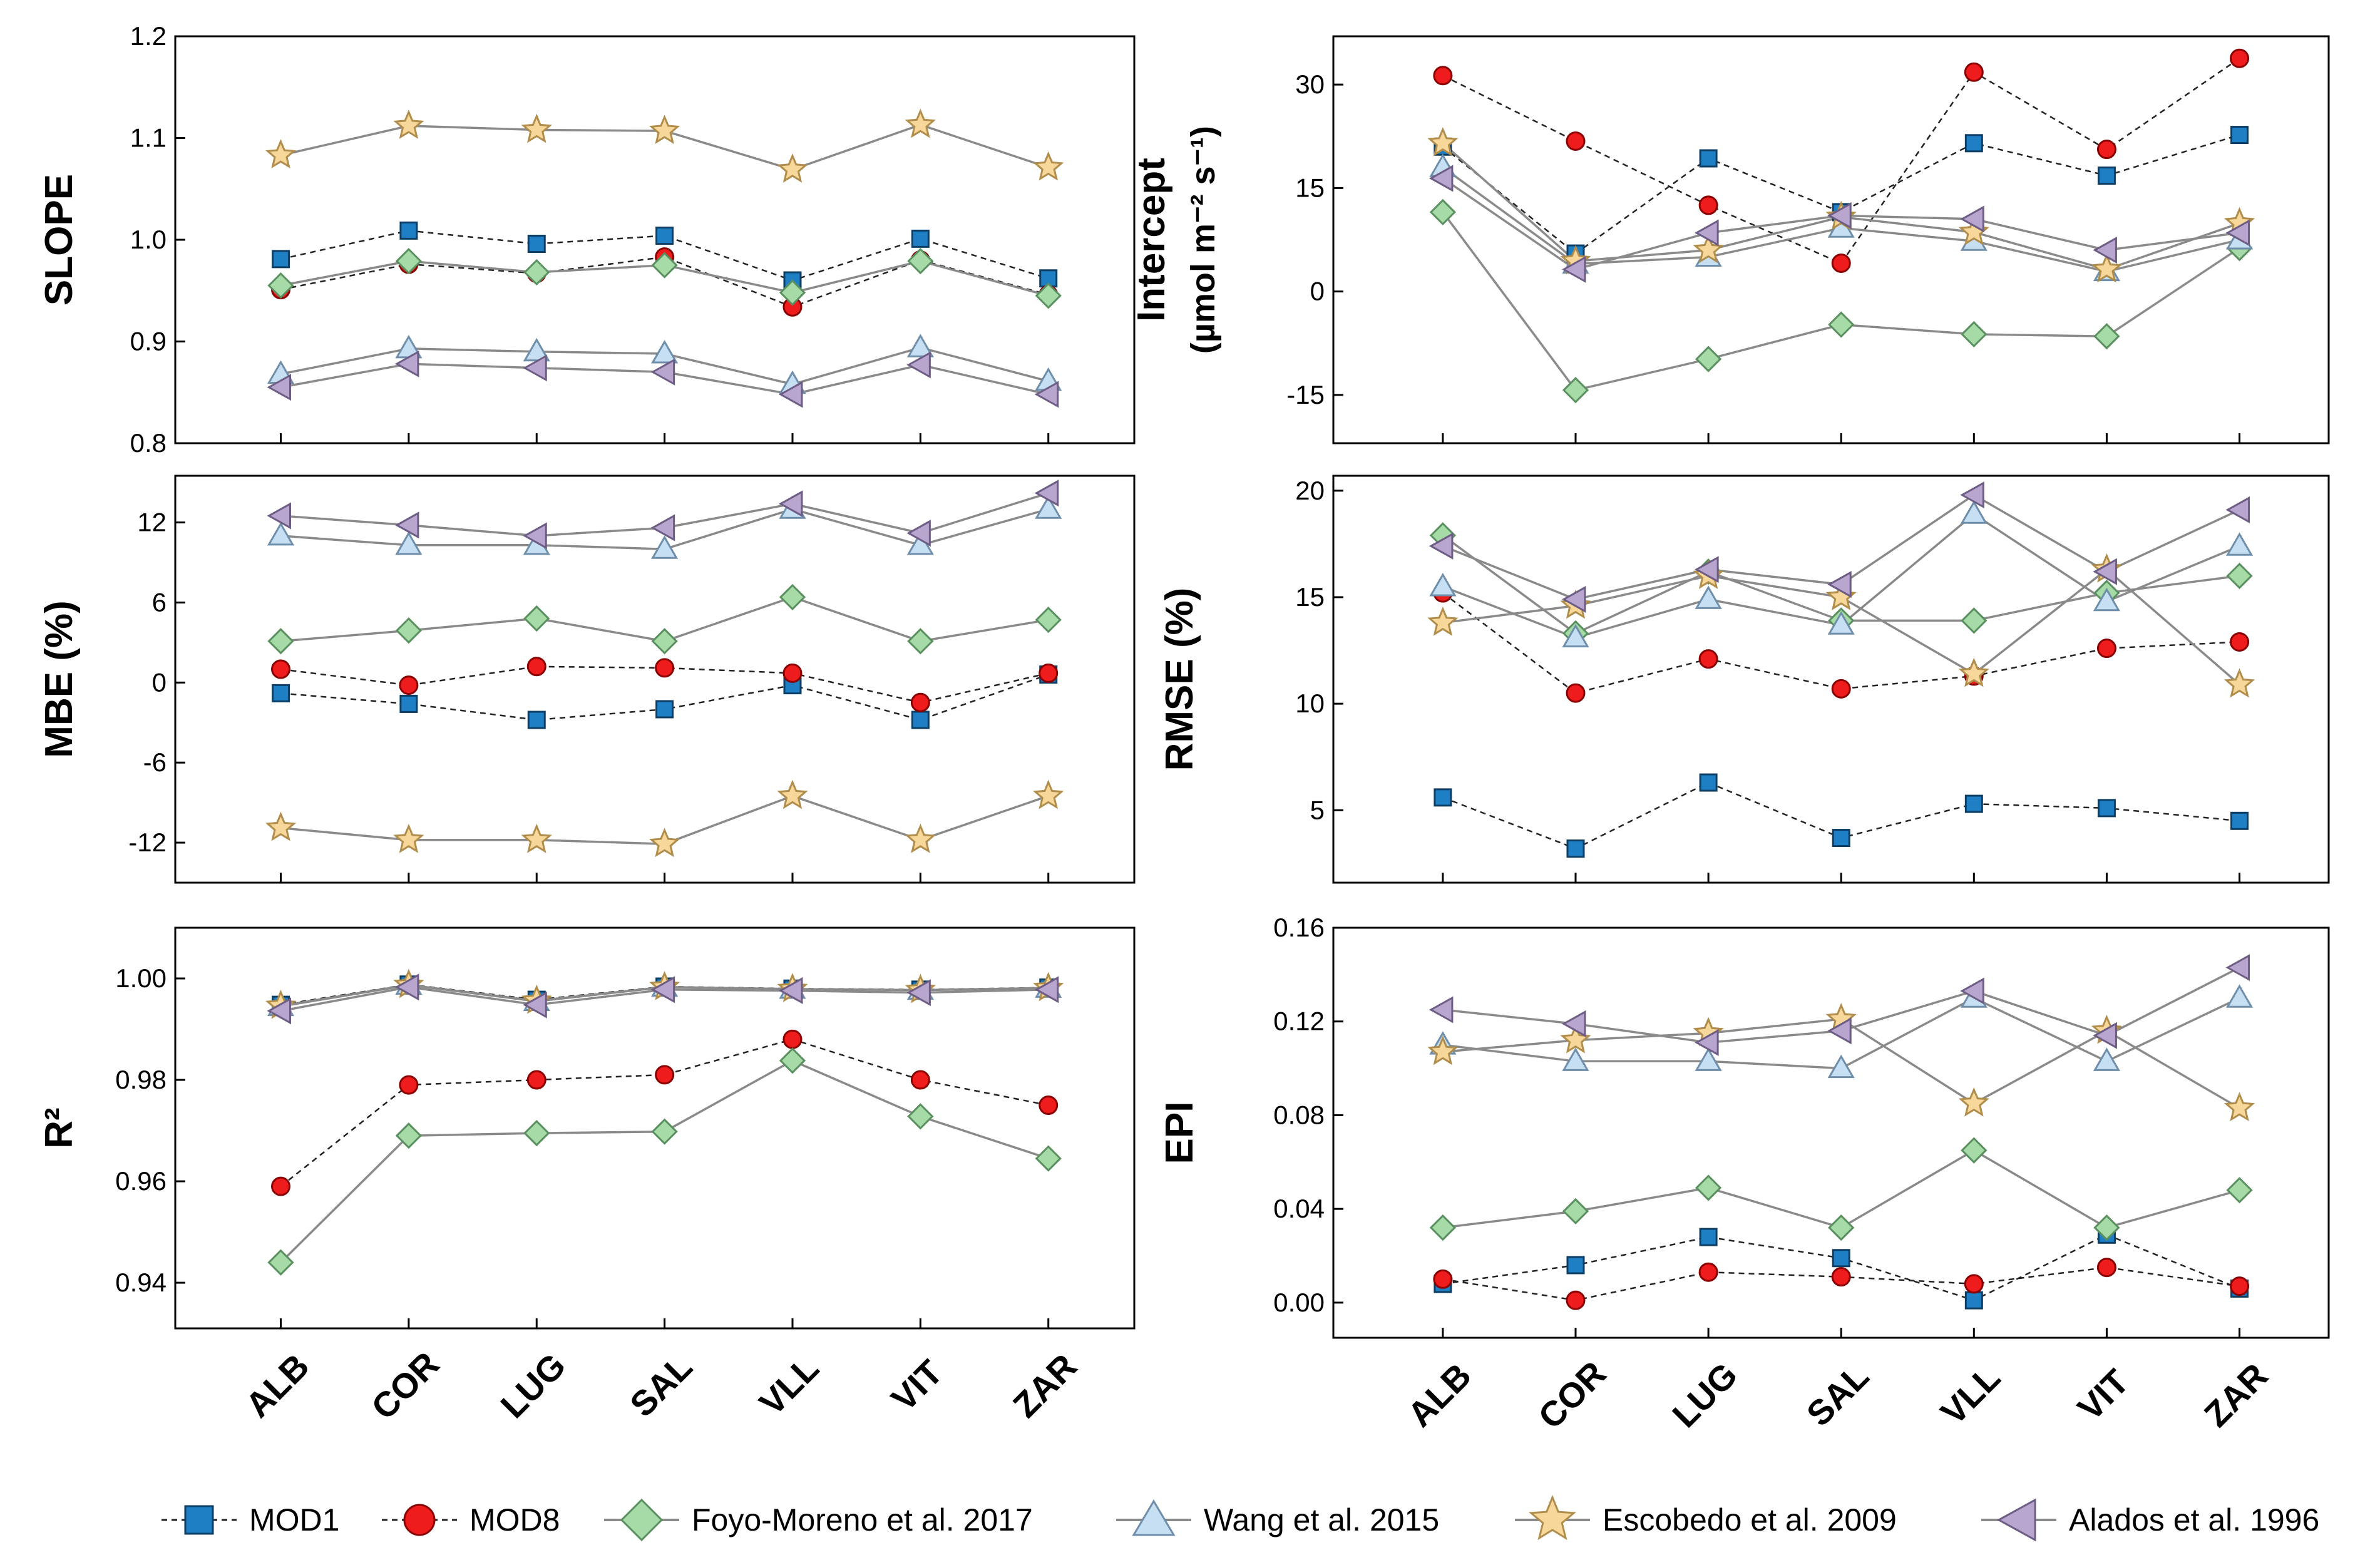  I want to click on legend-item-mod1: MOD1, so click(251, 1519).